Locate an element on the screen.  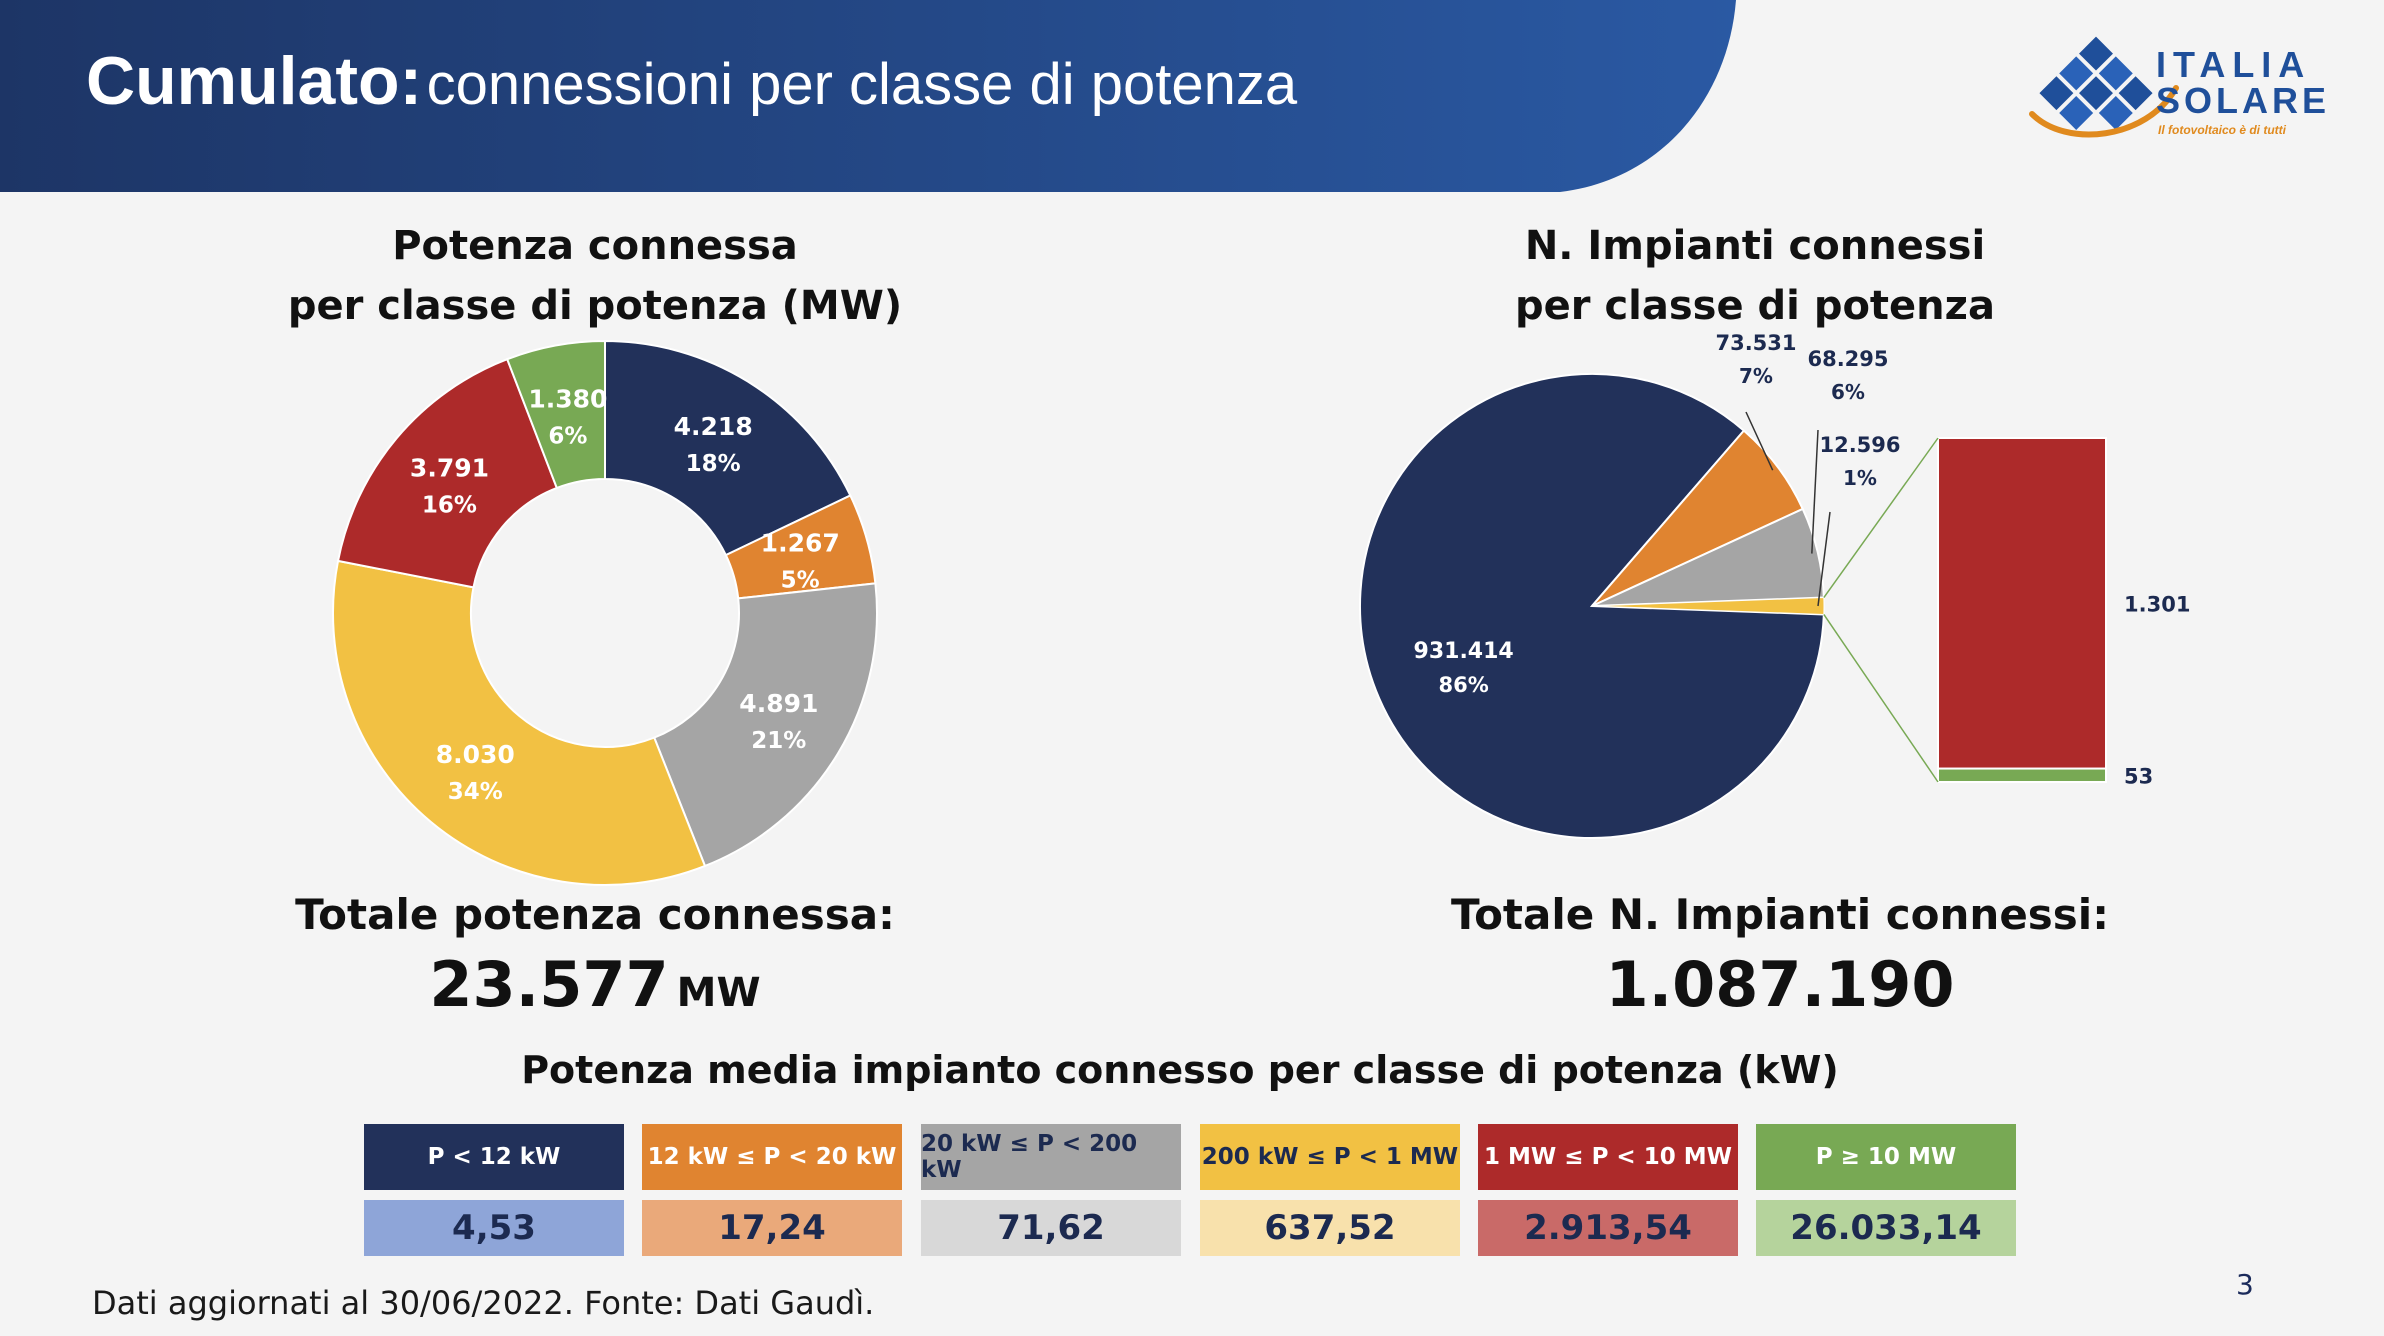
header-background is located at coordinates (868, 96).